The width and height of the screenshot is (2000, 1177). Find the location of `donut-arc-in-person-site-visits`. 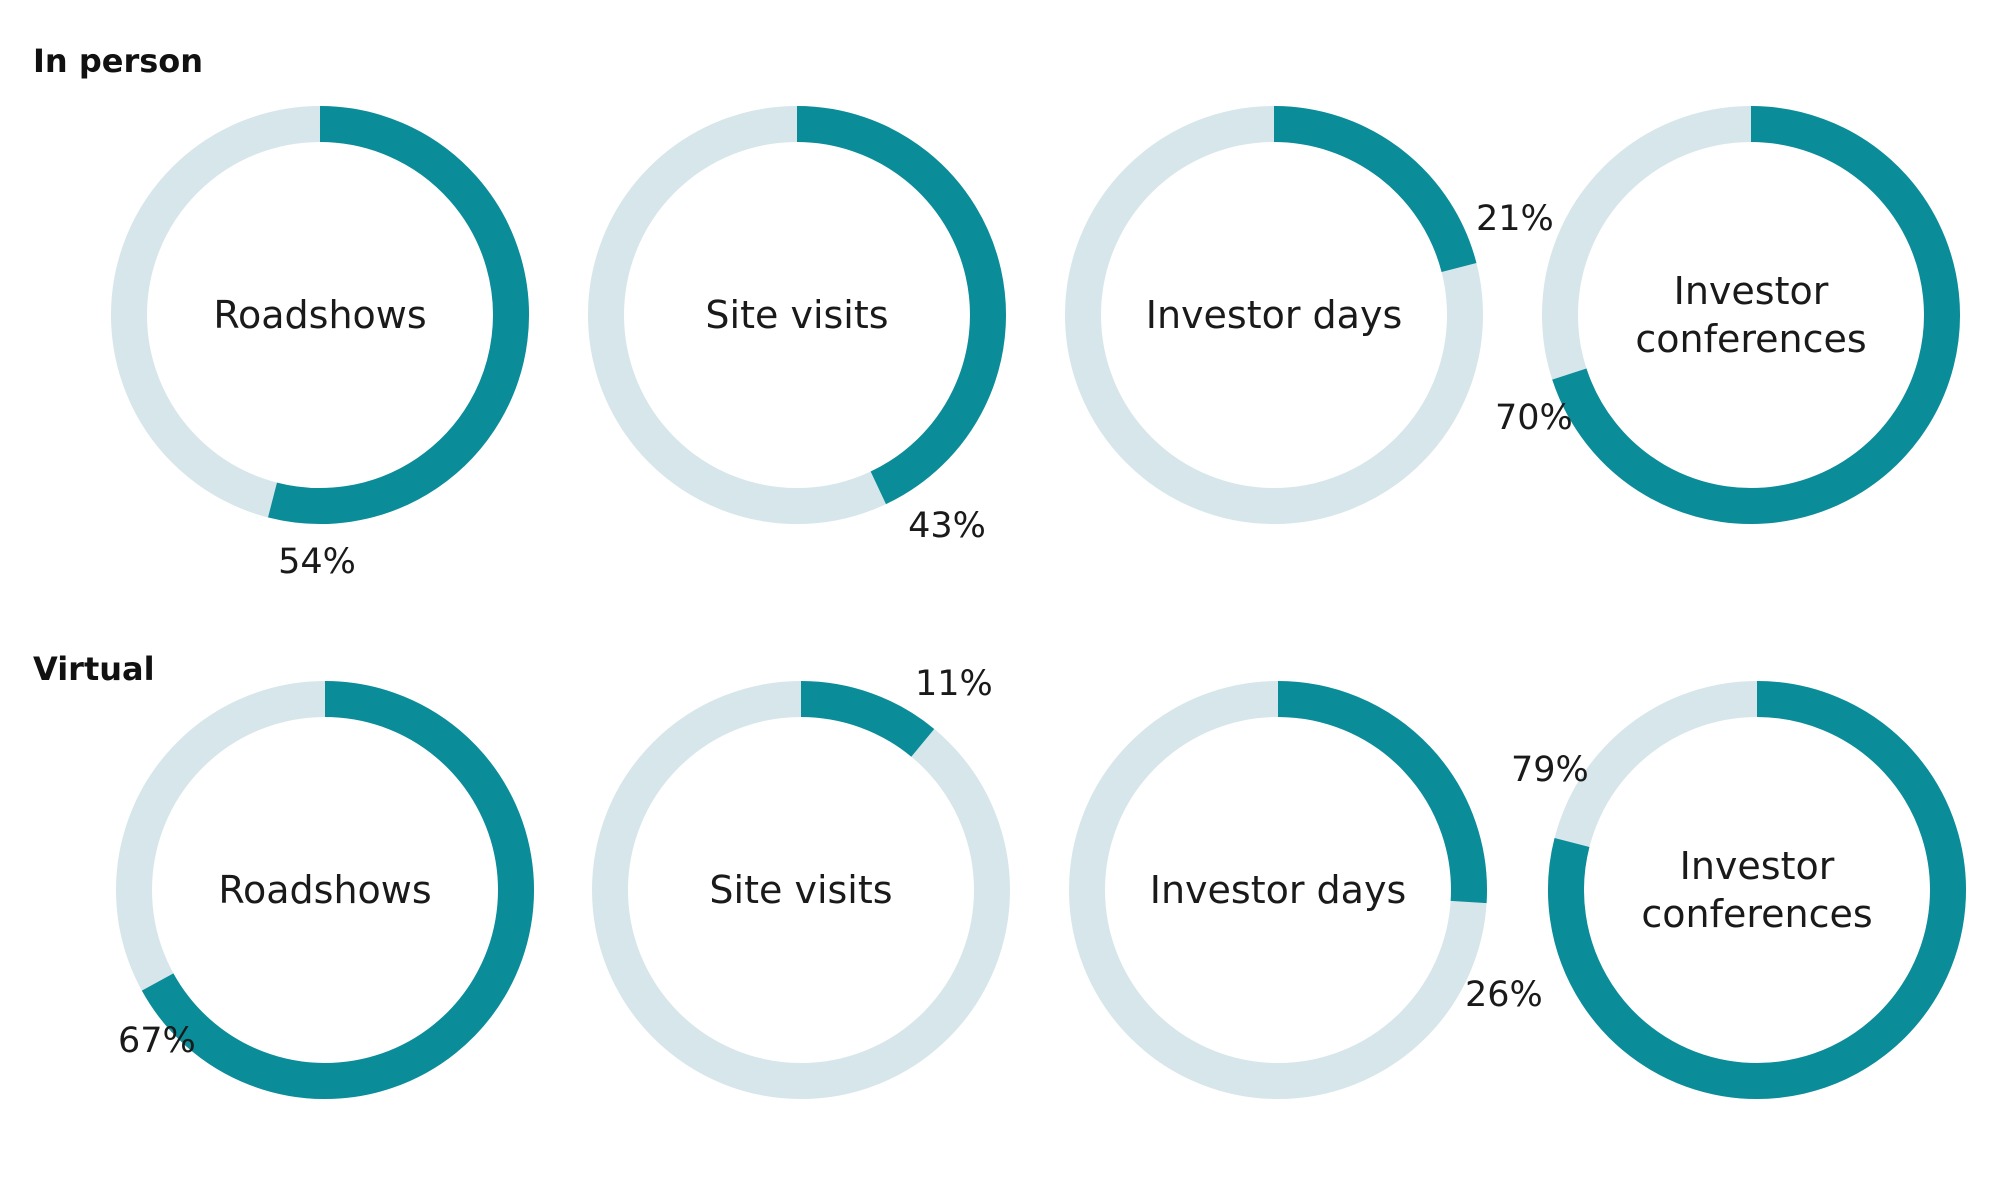

donut-arc-in-person-site-visits is located at coordinates (901, 305).